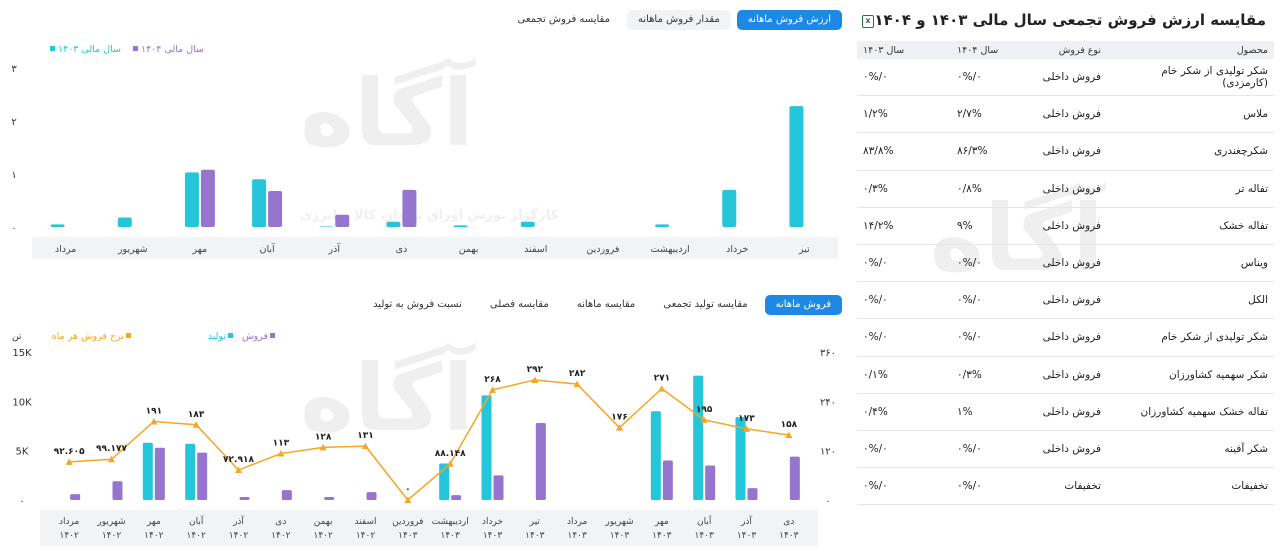  What do you see at coordinates (22, 402) in the screenshot?
I see `y-left-tick-label: 10K` at bounding box center [22, 402].